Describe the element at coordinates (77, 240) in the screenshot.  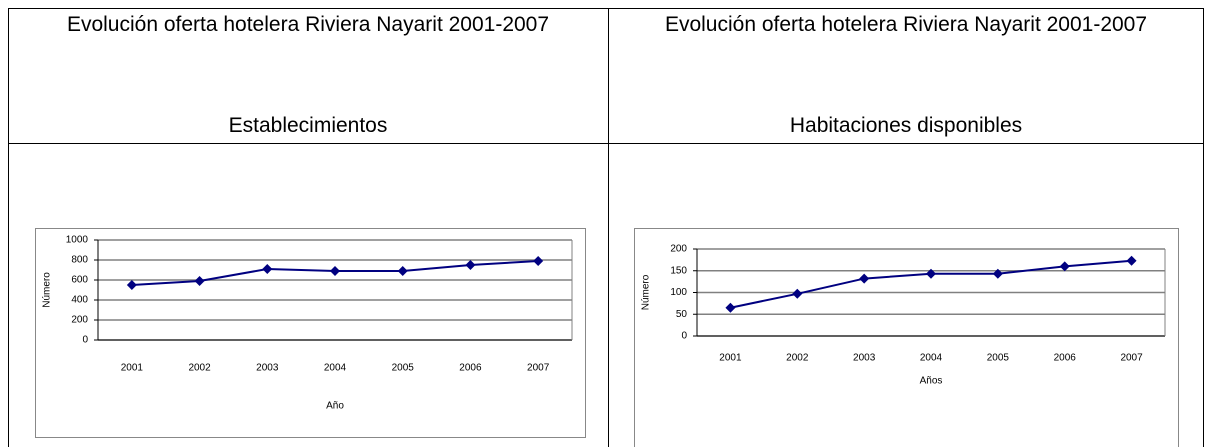
I see `y-tick-label: 1000` at that location.